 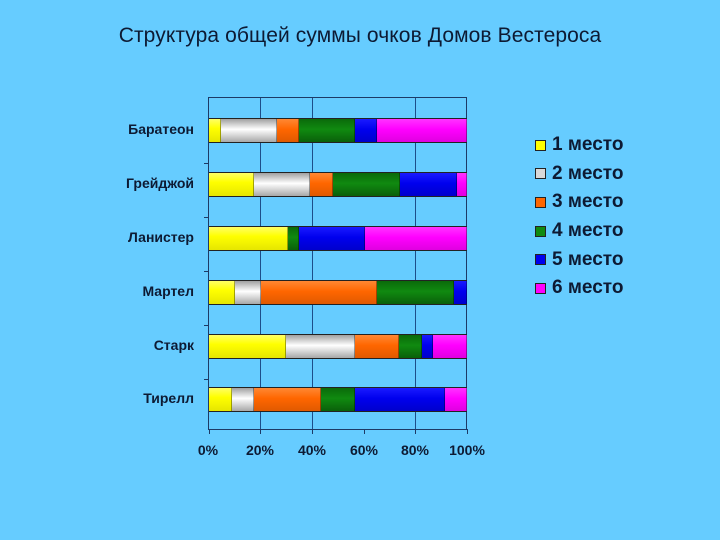 I want to click on x-axis-label: 20%, so click(x=260, y=450).